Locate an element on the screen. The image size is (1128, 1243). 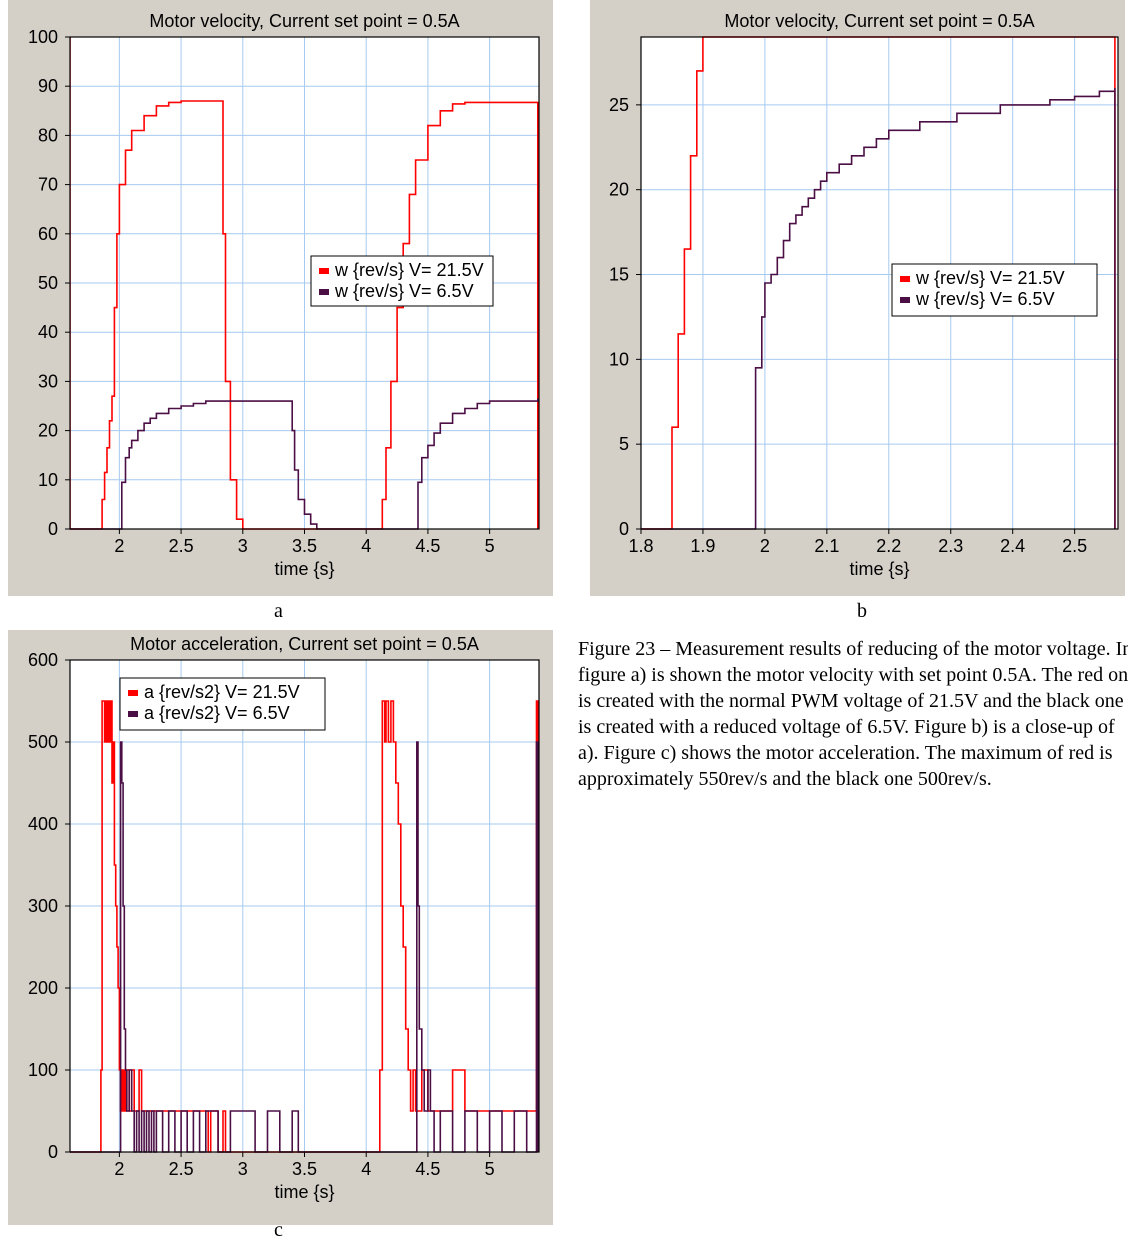
x-tick-label: 1.8 is located at coordinates (640, 546).